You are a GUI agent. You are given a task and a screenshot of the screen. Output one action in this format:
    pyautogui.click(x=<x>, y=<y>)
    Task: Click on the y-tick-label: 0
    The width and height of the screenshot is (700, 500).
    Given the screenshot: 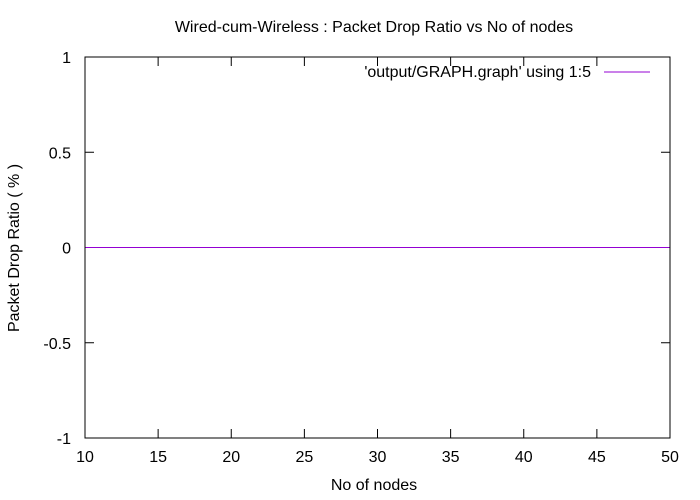 What is the action you would take?
    pyautogui.click(x=66, y=249)
    